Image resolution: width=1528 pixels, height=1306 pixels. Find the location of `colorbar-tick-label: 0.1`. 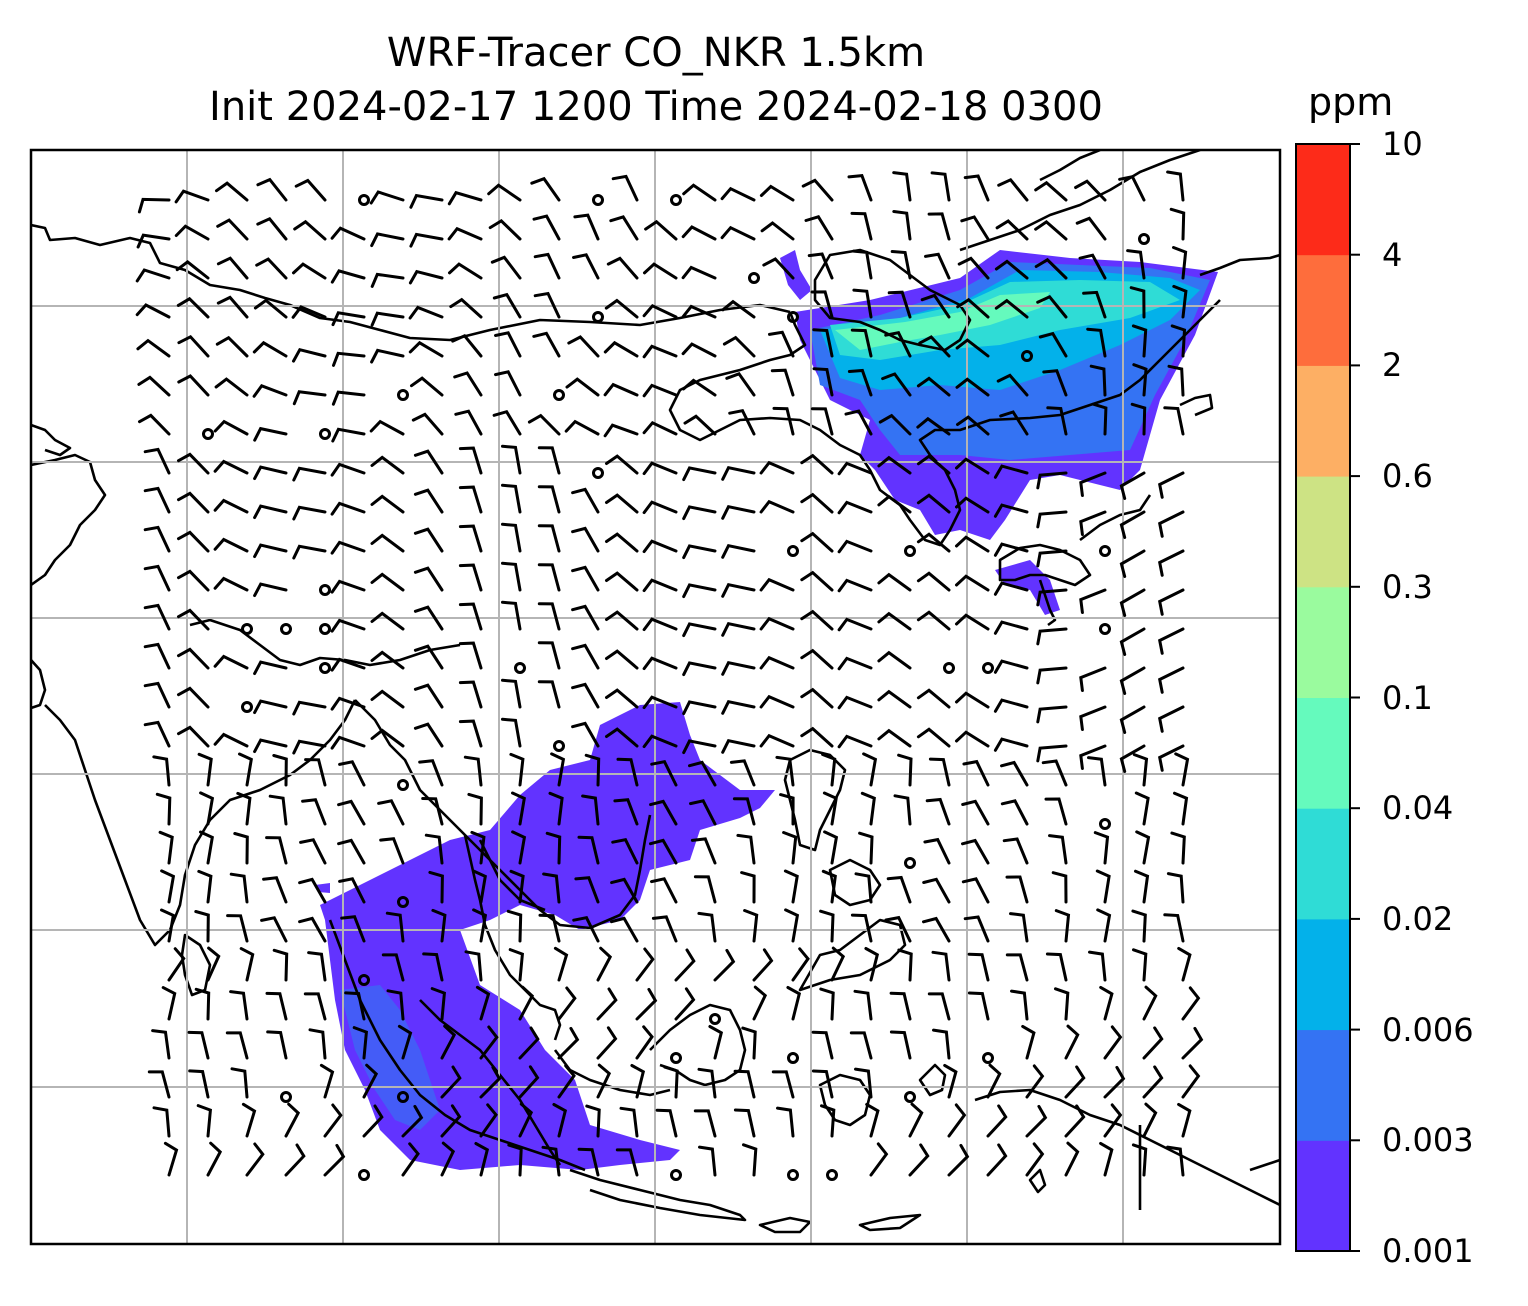

colorbar-tick-label: 0.1 is located at coordinates (1407, 697).